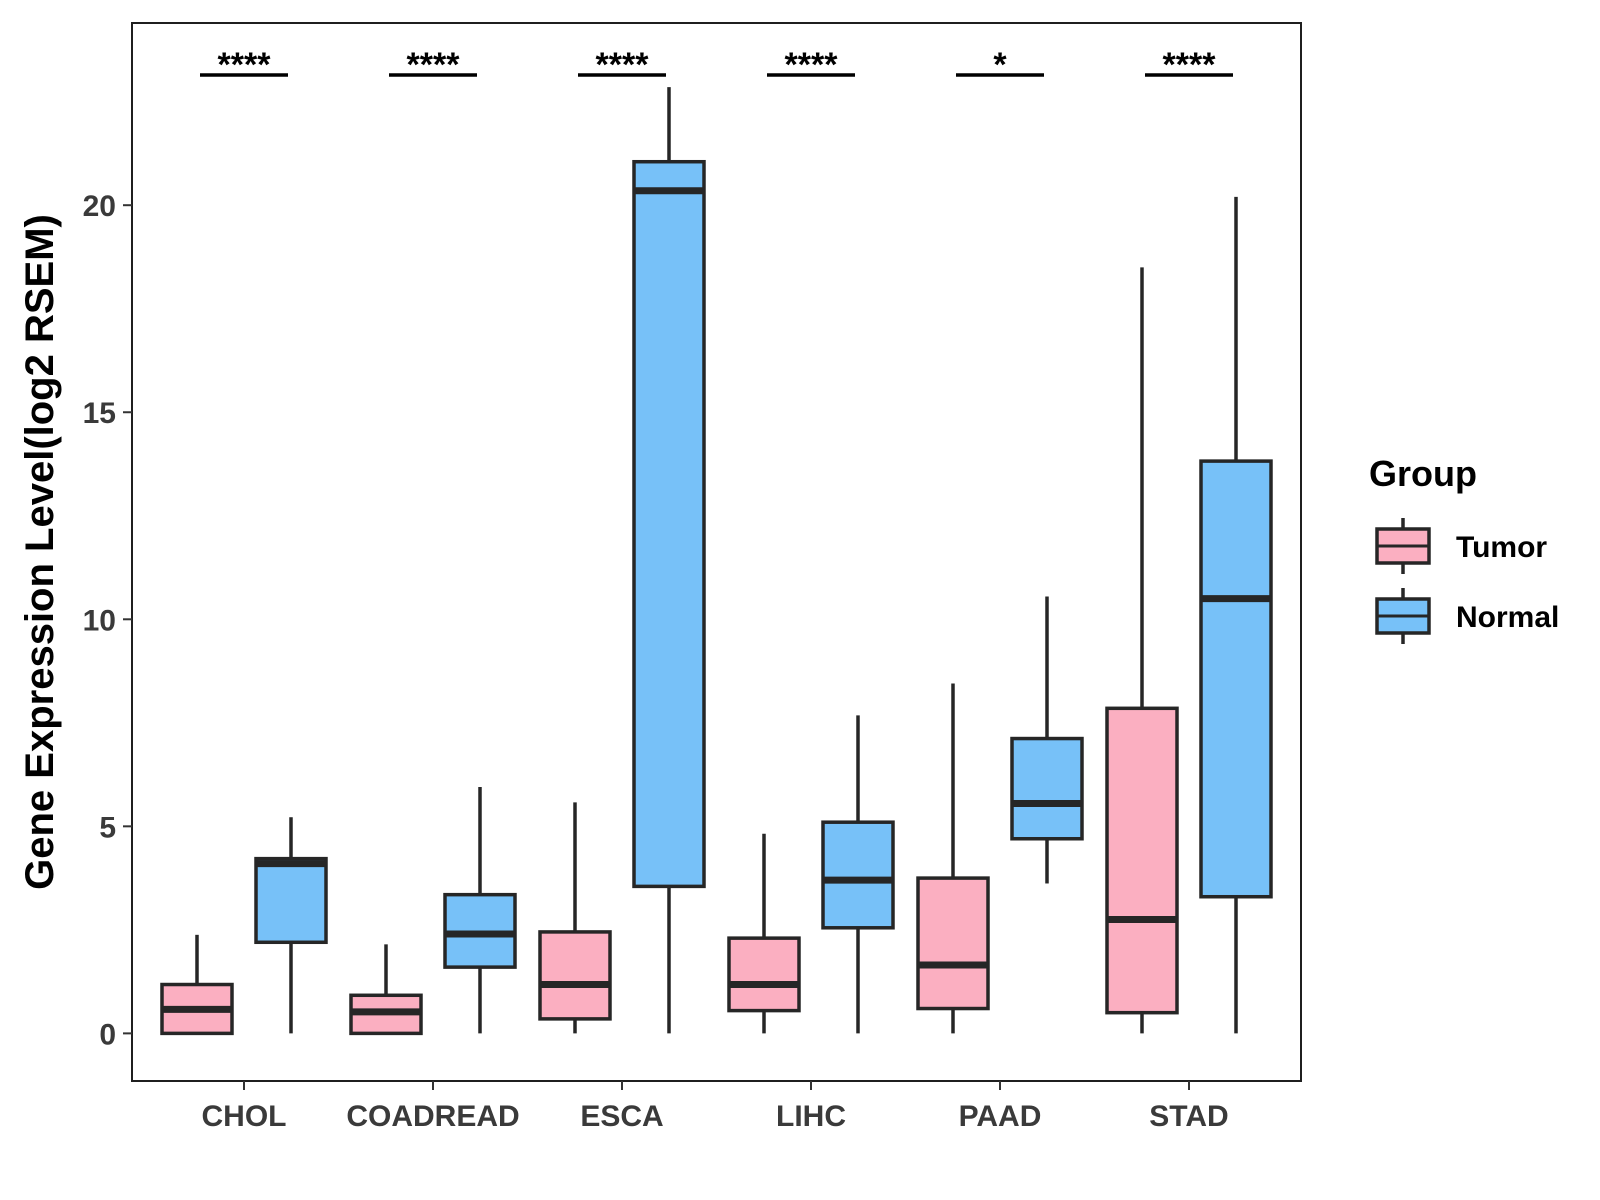 The height and width of the screenshot is (1200, 1600). What do you see at coordinates (1000, 65) in the screenshot?
I see `significance-label: *` at bounding box center [1000, 65].